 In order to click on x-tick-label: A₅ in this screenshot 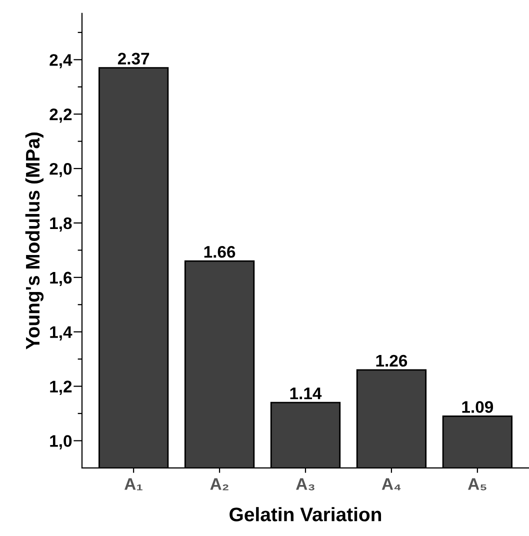, I will do `click(477, 484)`.